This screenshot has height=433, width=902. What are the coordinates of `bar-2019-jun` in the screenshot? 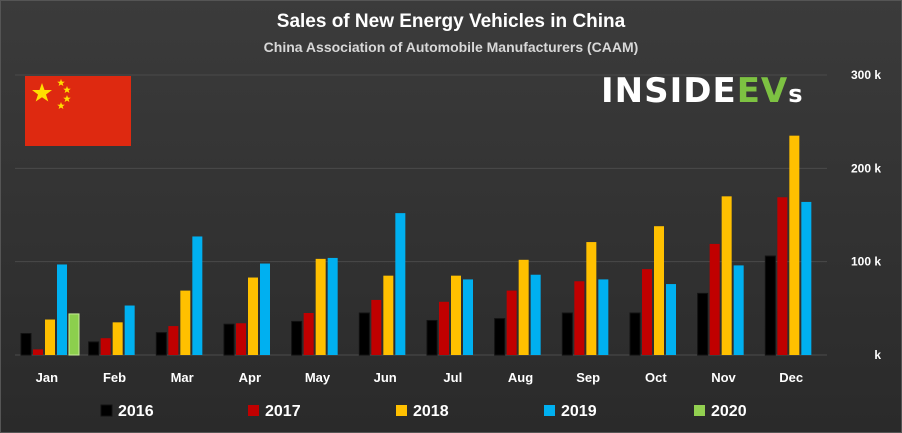 It's located at (400, 284).